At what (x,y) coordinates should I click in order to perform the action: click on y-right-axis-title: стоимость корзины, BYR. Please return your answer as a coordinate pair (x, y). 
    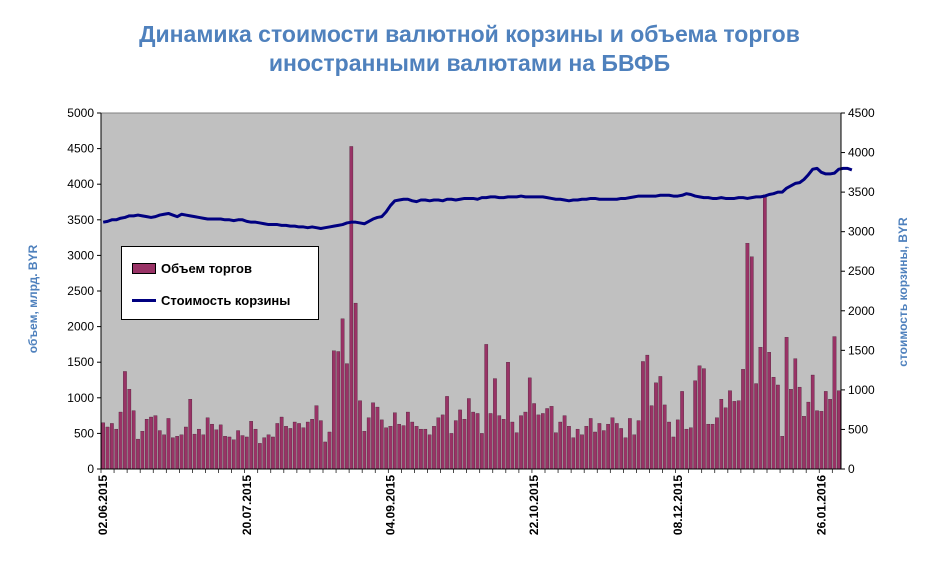
    Looking at the image, I should click on (903, 291).